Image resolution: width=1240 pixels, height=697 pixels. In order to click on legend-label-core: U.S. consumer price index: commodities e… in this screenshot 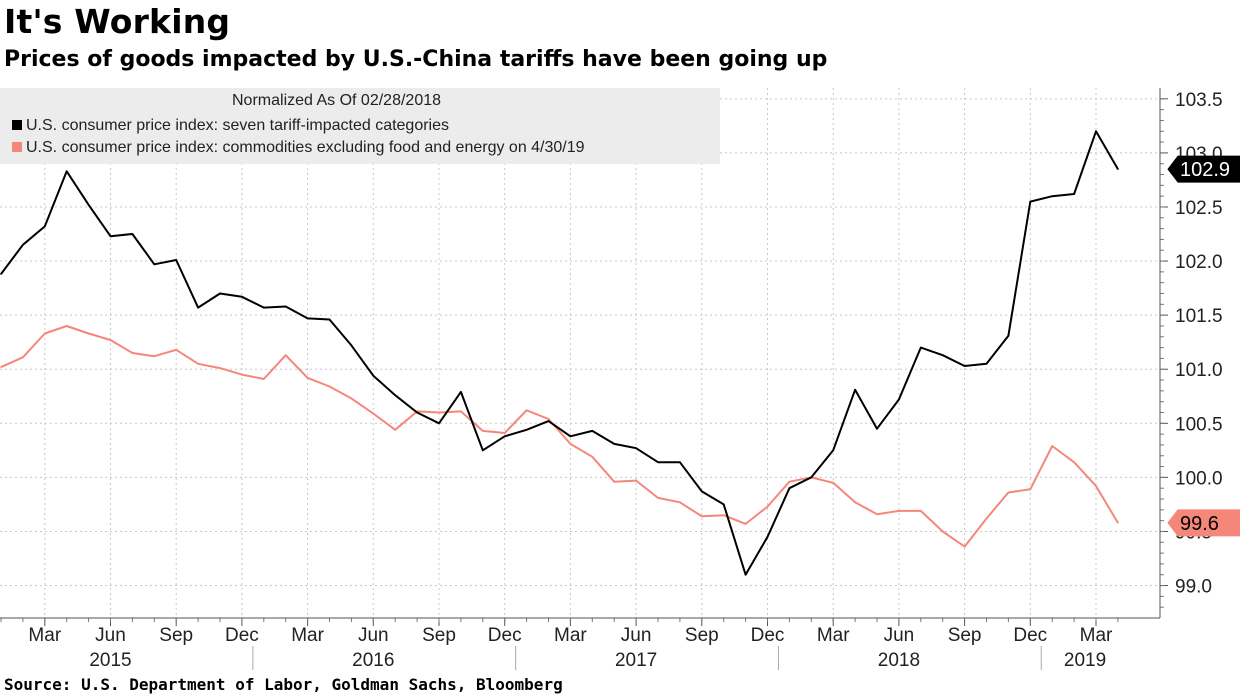, I will do `click(305, 147)`.